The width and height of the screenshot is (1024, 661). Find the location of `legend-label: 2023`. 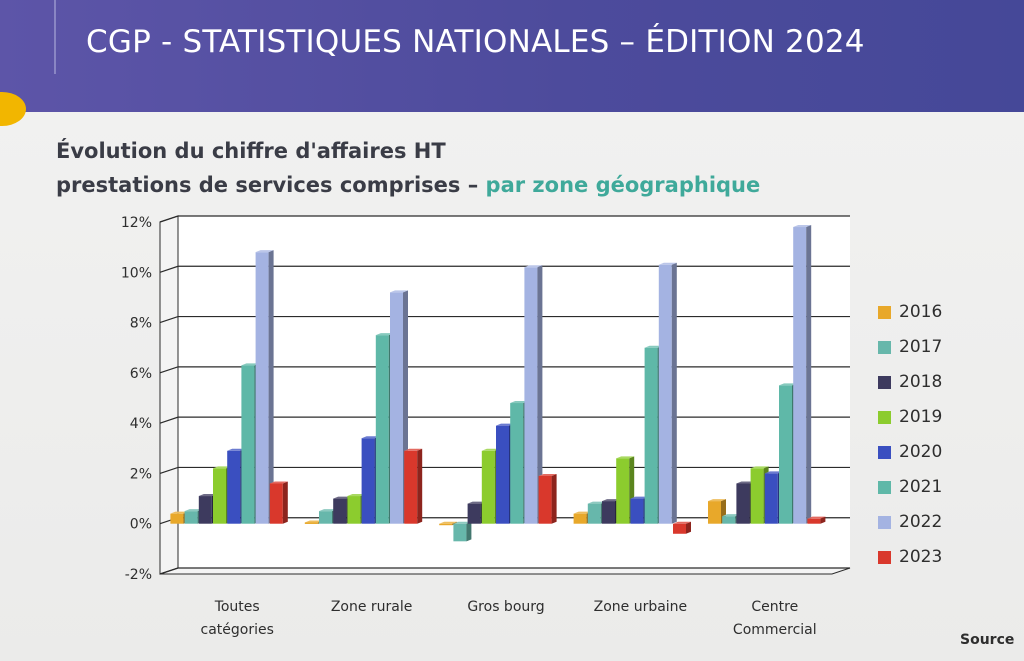

legend-label: 2023 is located at coordinates (921, 557).